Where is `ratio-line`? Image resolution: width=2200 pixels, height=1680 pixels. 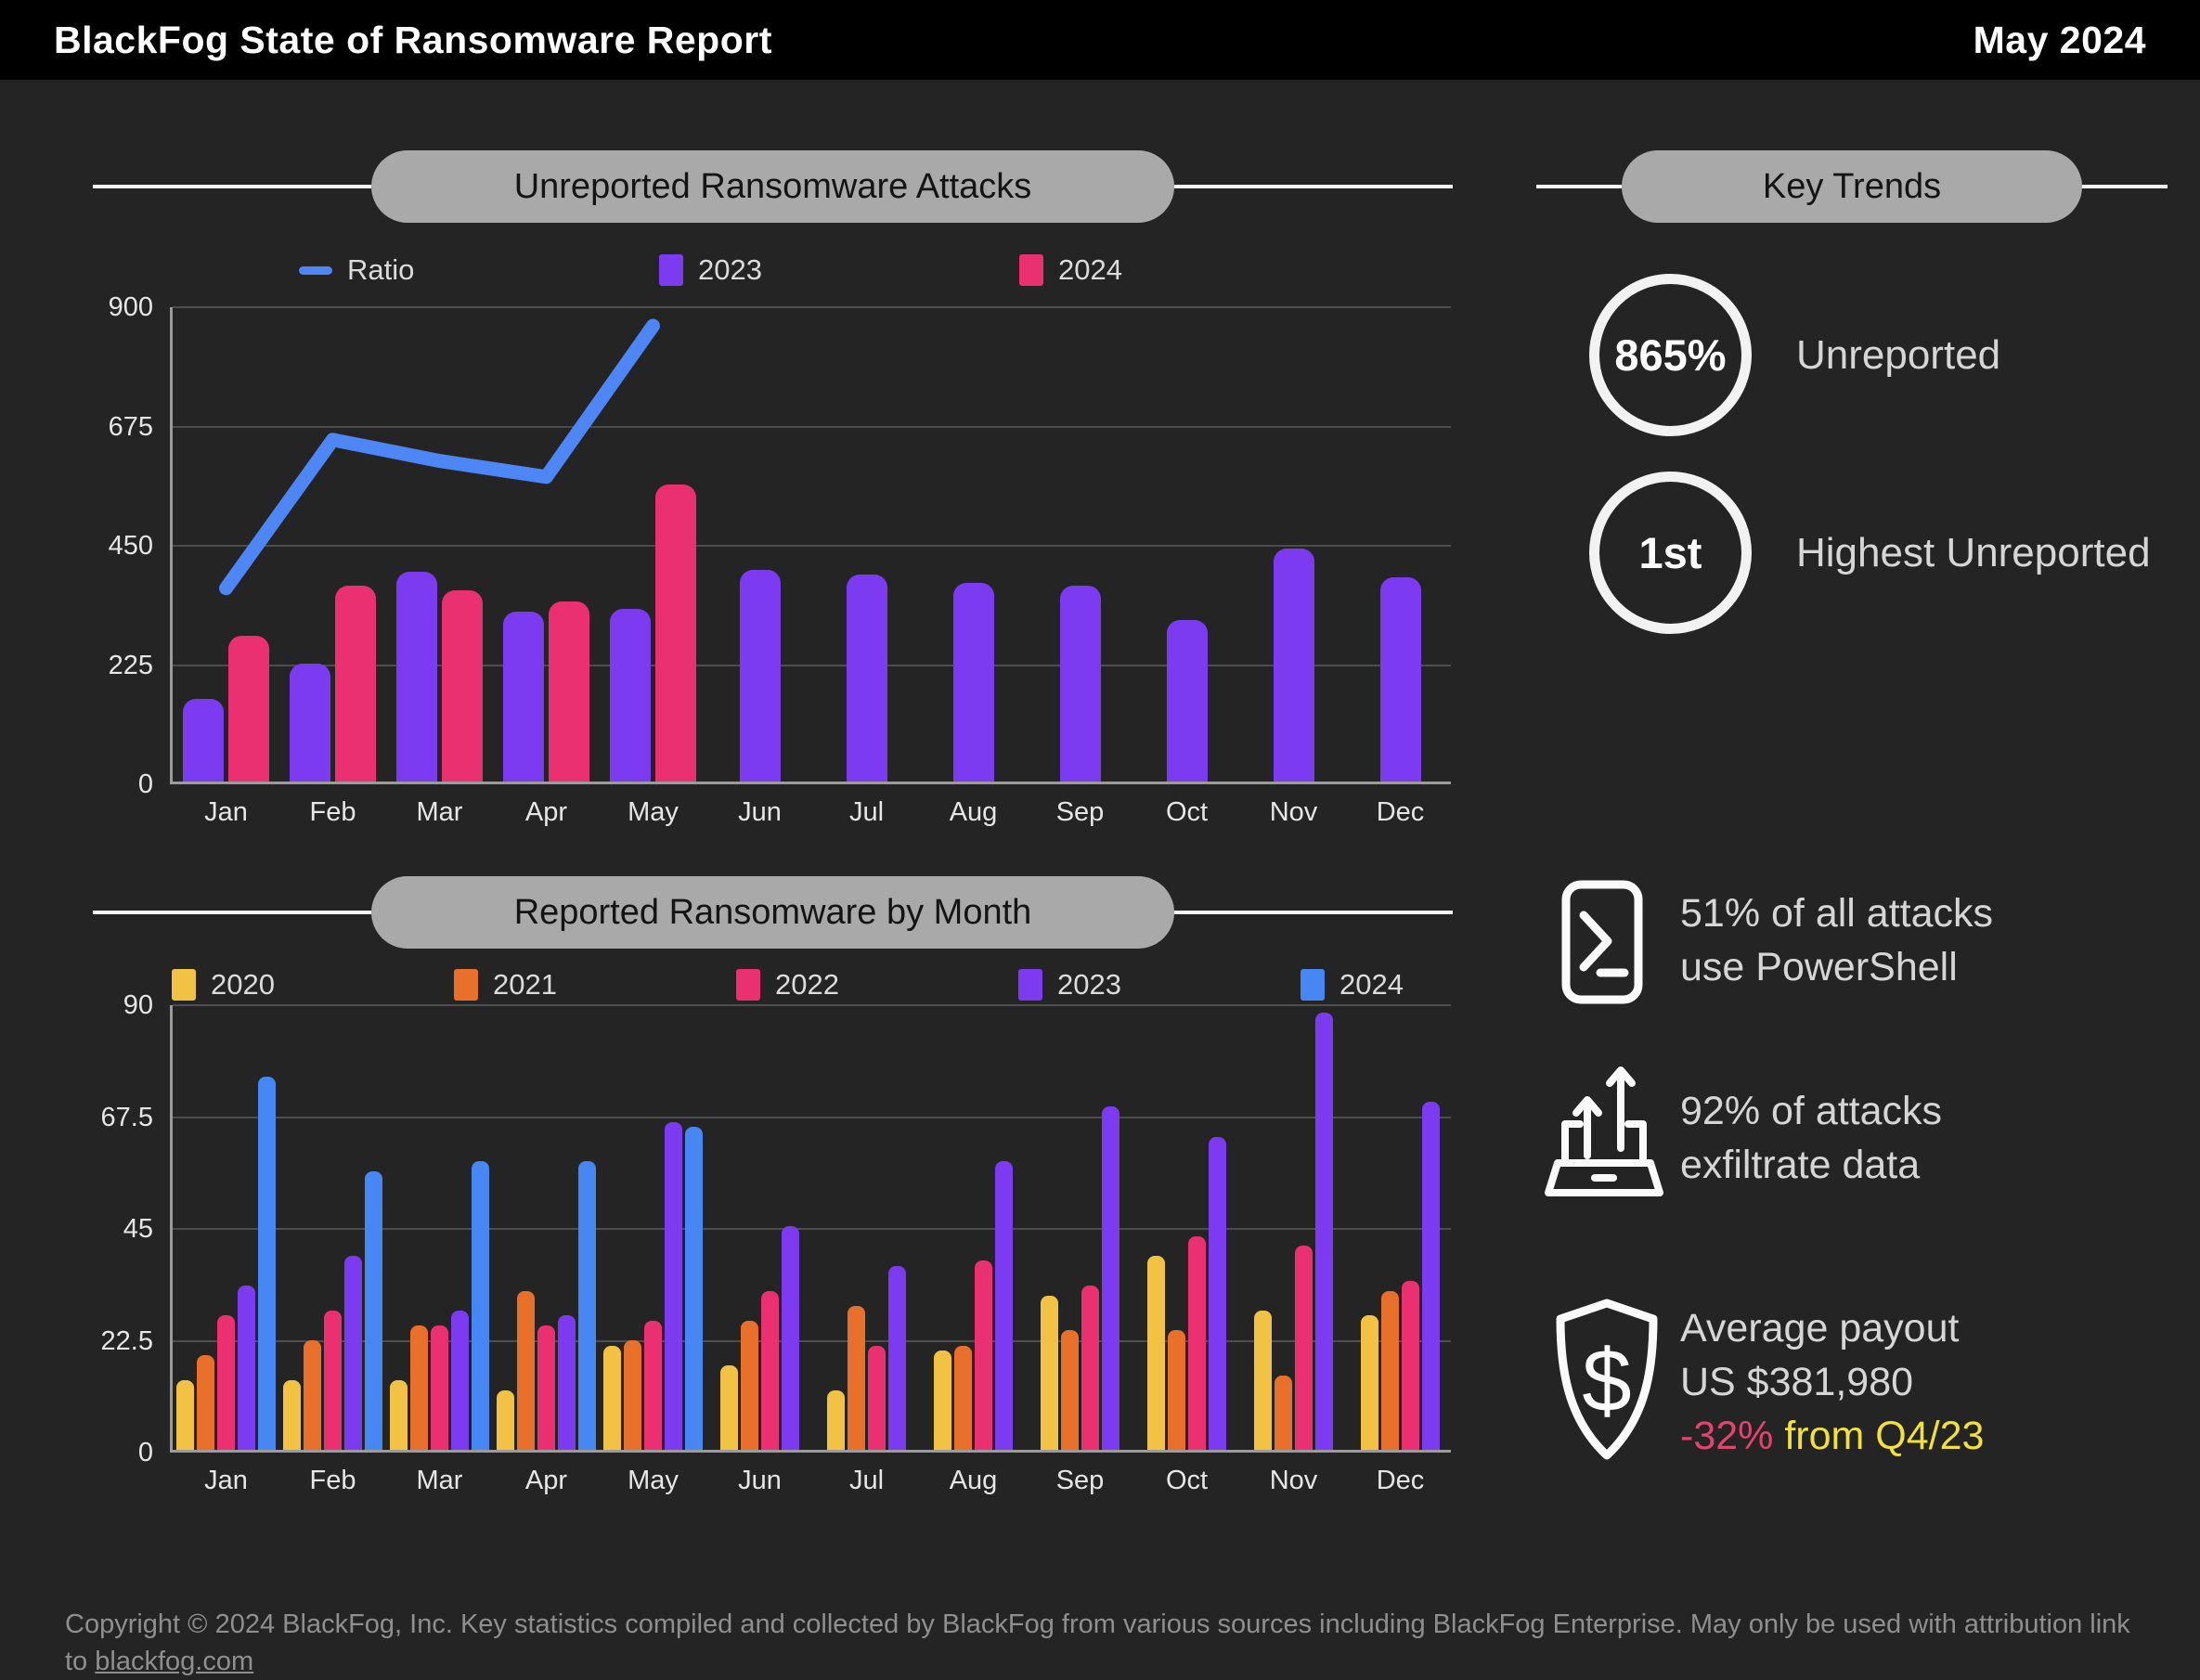
ratio-line is located at coordinates (439, 457).